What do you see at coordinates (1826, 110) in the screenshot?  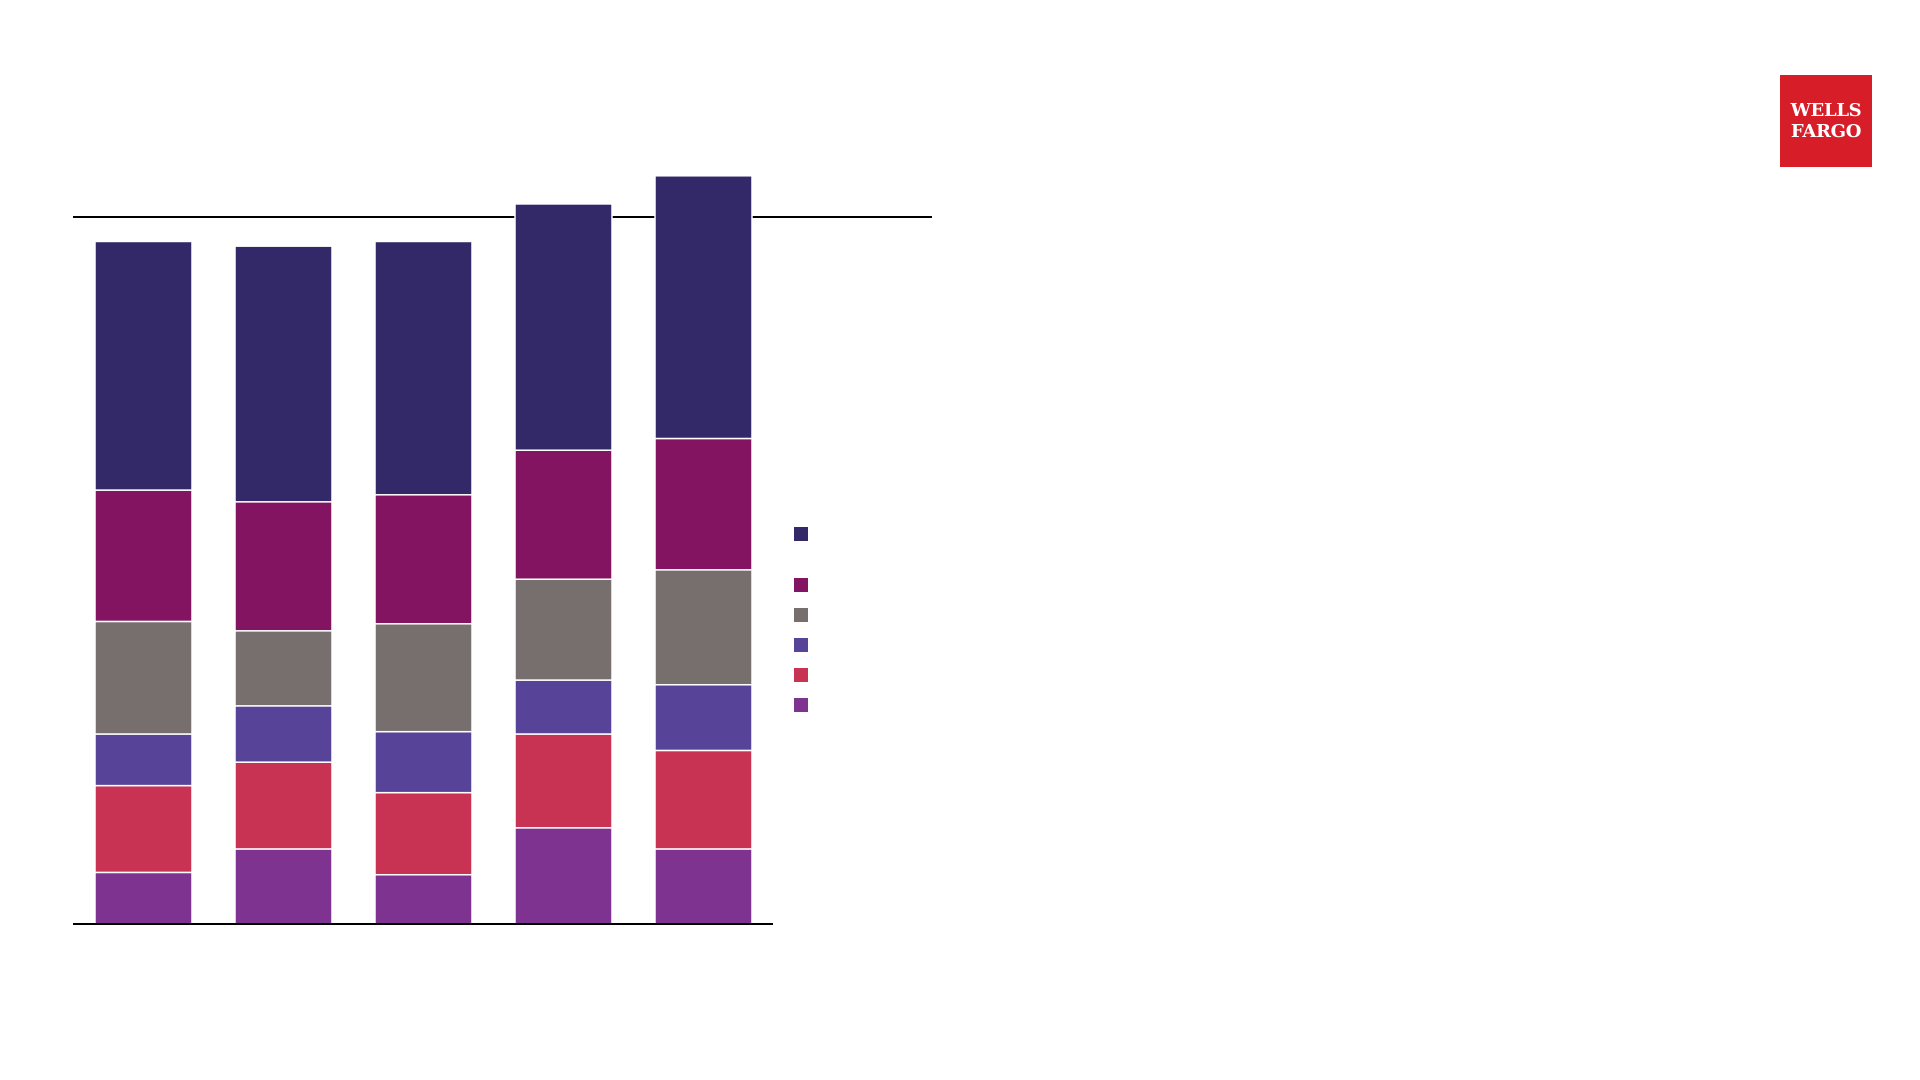 I see `logo-line-1: WELLS` at bounding box center [1826, 110].